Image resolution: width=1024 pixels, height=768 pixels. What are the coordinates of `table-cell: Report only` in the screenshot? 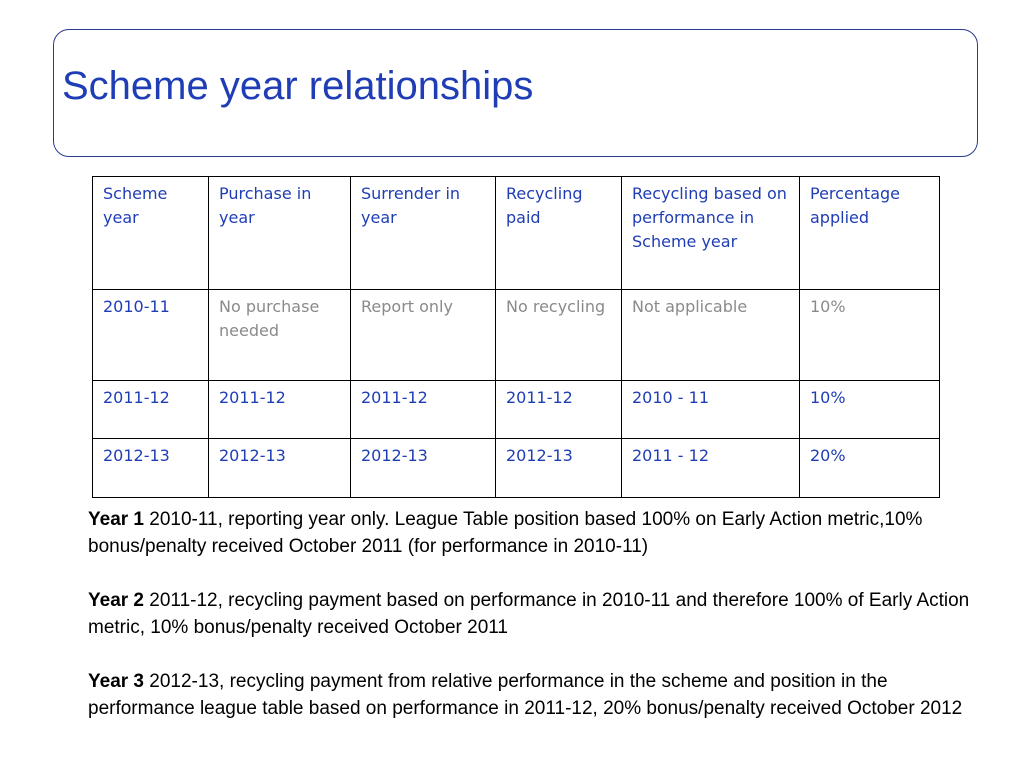 It's located at (423, 335).